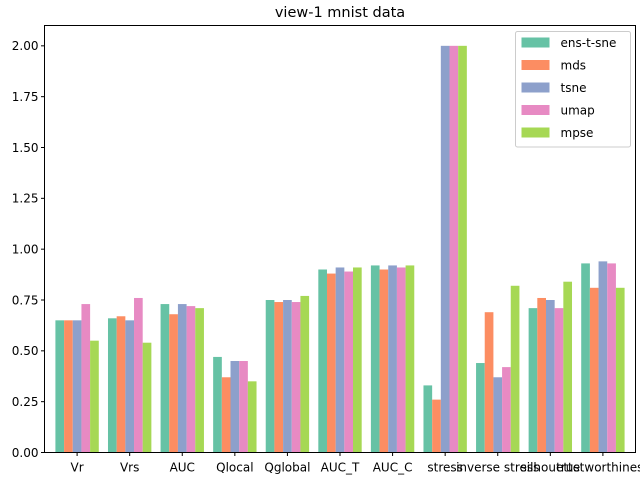  What do you see at coordinates (121, 384) in the screenshot?
I see `bar-mds-vrs` at bounding box center [121, 384].